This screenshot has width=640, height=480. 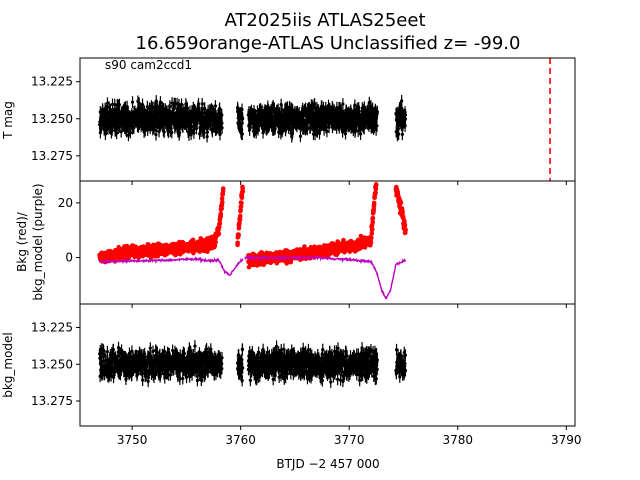 I want to click on figure-title-line1: AT2025iis ATLAS25eet, so click(x=324, y=20).